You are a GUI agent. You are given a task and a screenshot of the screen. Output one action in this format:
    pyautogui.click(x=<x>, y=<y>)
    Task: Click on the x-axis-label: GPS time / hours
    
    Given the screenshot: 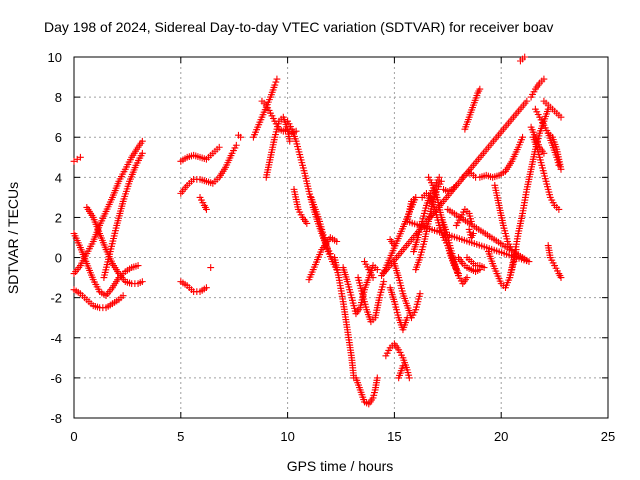 What is the action you would take?
    pyautogui.click(x=340, y=466)
    